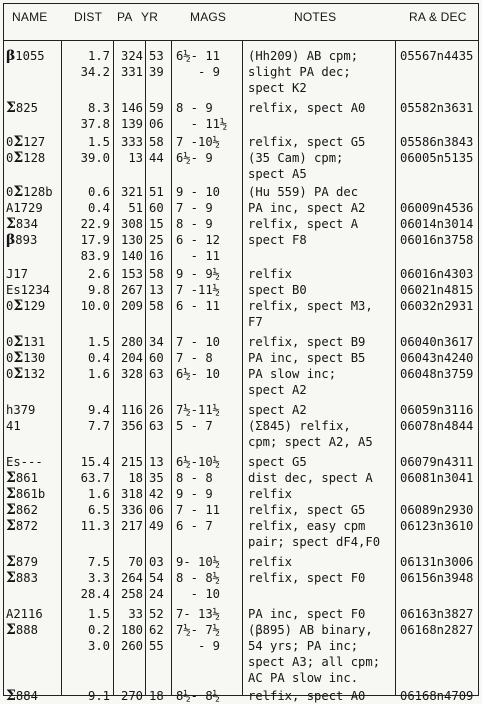 The height and width of the screenshot is (704, 482). I want to click on cell-notes: (35 Cam) cpm;, so click(296, 158).